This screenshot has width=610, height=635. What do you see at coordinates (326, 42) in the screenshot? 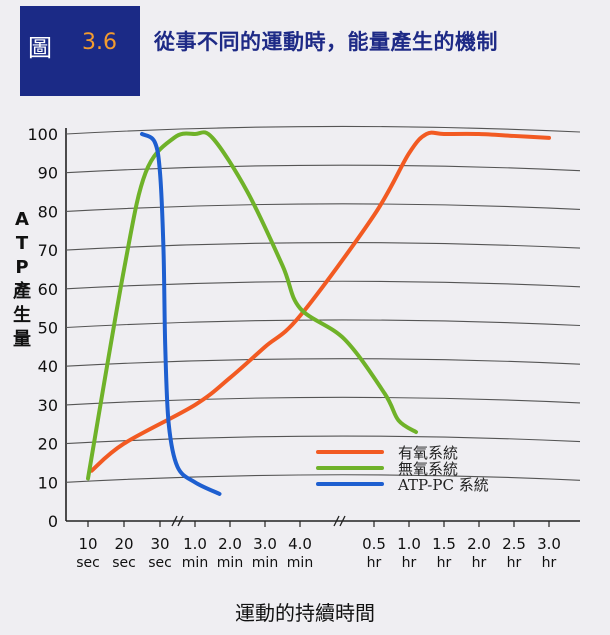
I see `chart-title: 從事不同的運動時，能量產生的機制` at bounding box center [326, 42].